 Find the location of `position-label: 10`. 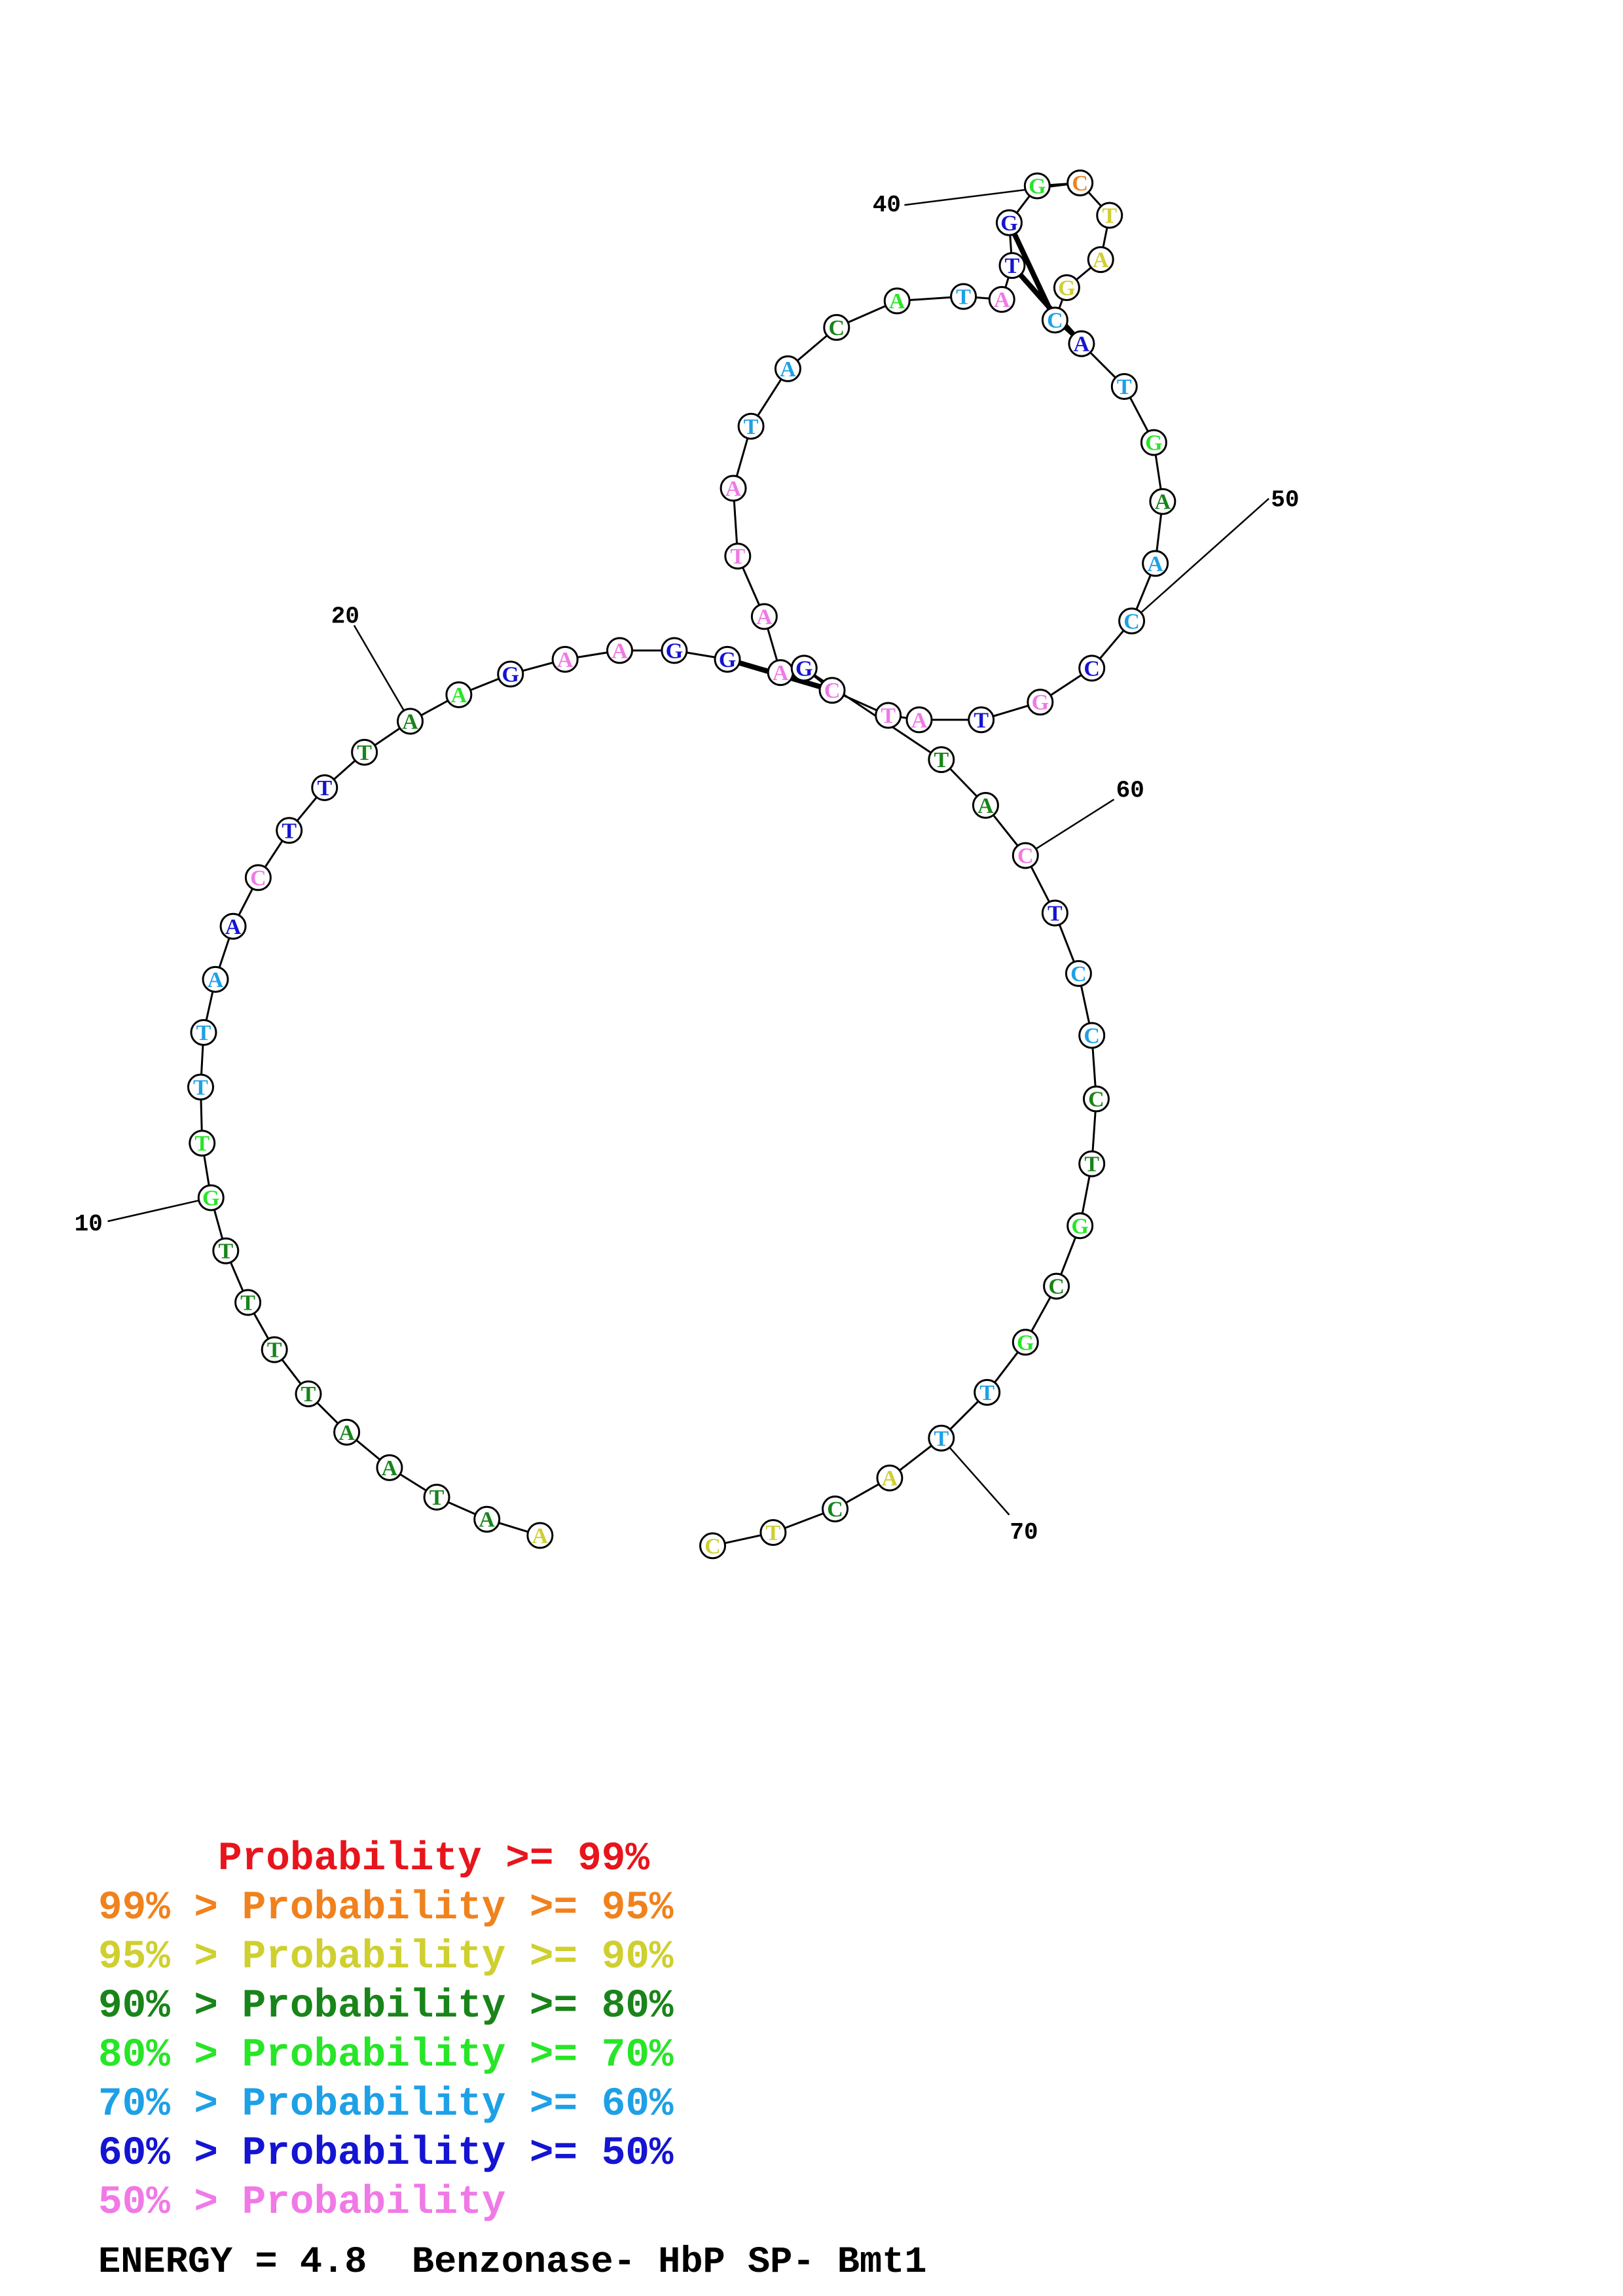

position-label: 10 is located at coordinates (89, 1224).